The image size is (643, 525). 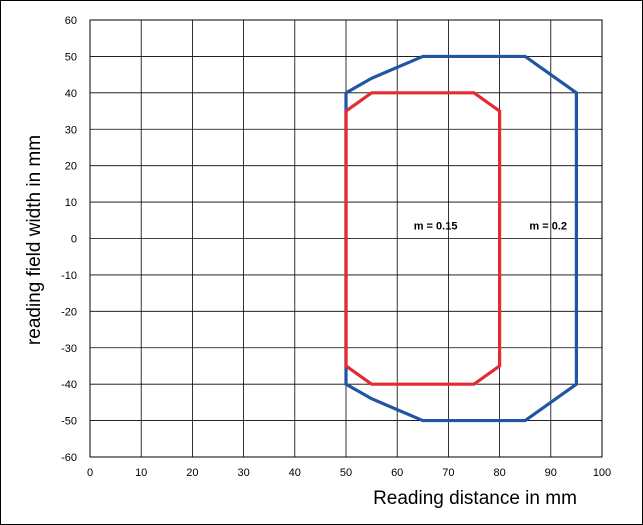 What do you see at coordinates (397, 473) in the screenshot?
I see `x-tick-label: 60` at bounding box center [397, 473].